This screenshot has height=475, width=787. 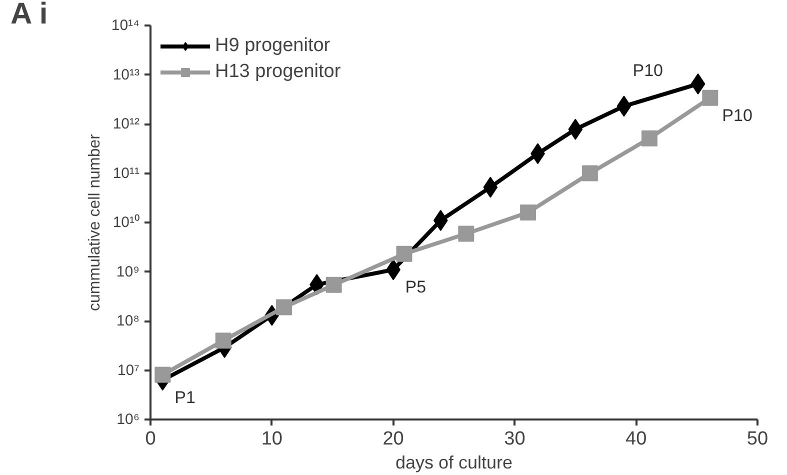 What do you see at coordinates (126, 75) in the screenshot?
I see `y-tick-label: 10¹³` at bounding box center [126, 75].